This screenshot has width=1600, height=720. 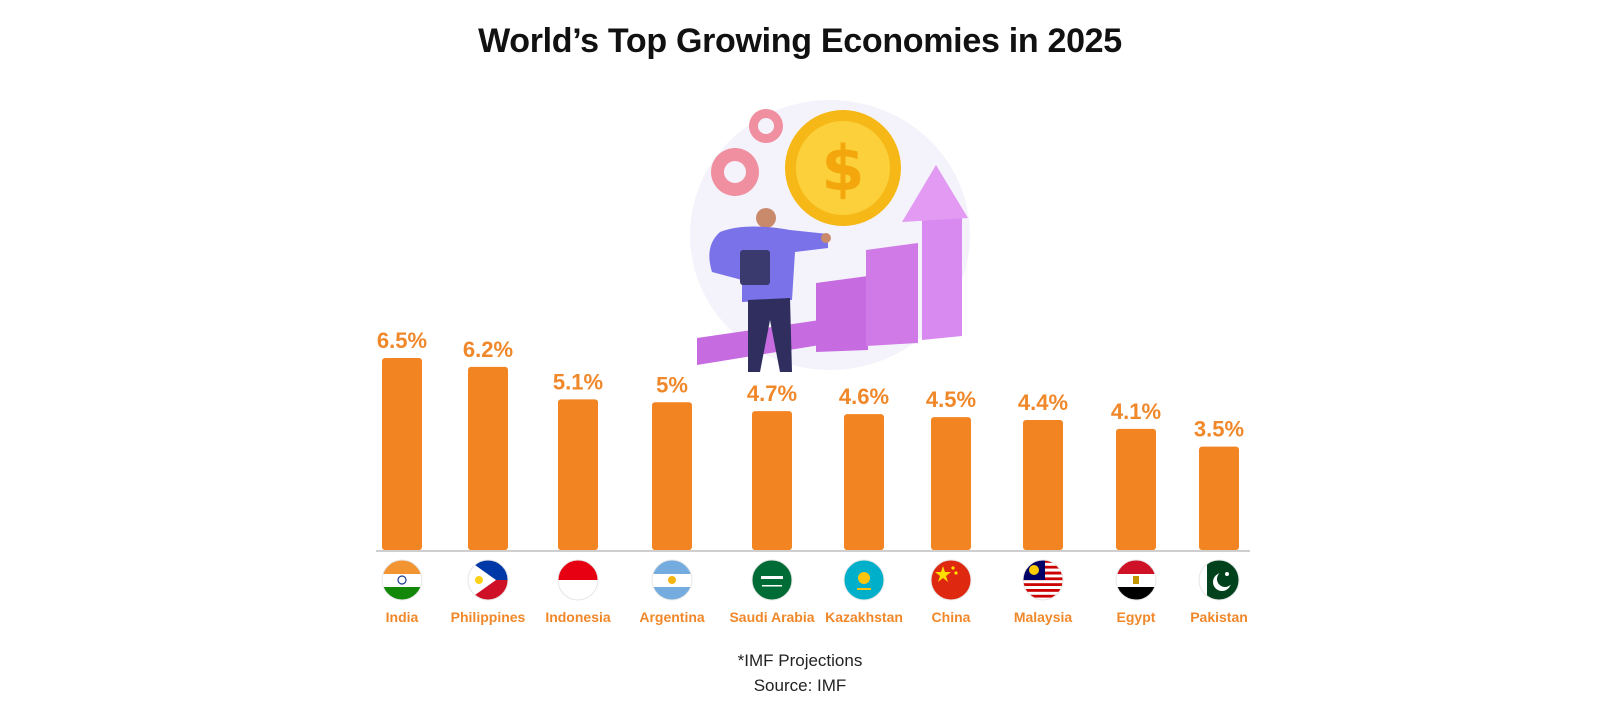 I want to click on bar-kazakhstan, so click(x=864, y=482).